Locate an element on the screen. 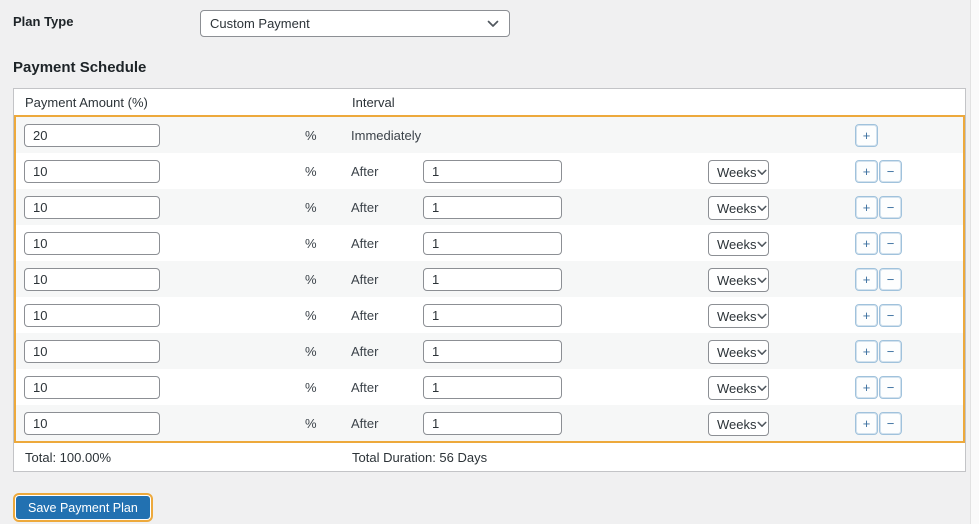 This screenshot has width=979, height=524. column-header-interval: Interval is located at coordinates (373, 102).